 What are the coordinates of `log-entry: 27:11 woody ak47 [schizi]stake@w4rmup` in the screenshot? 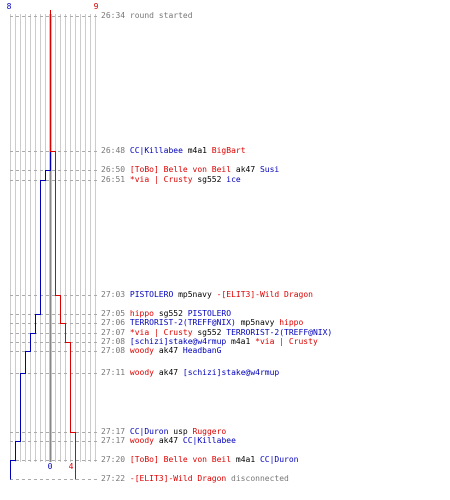 It's located at (190, 373).